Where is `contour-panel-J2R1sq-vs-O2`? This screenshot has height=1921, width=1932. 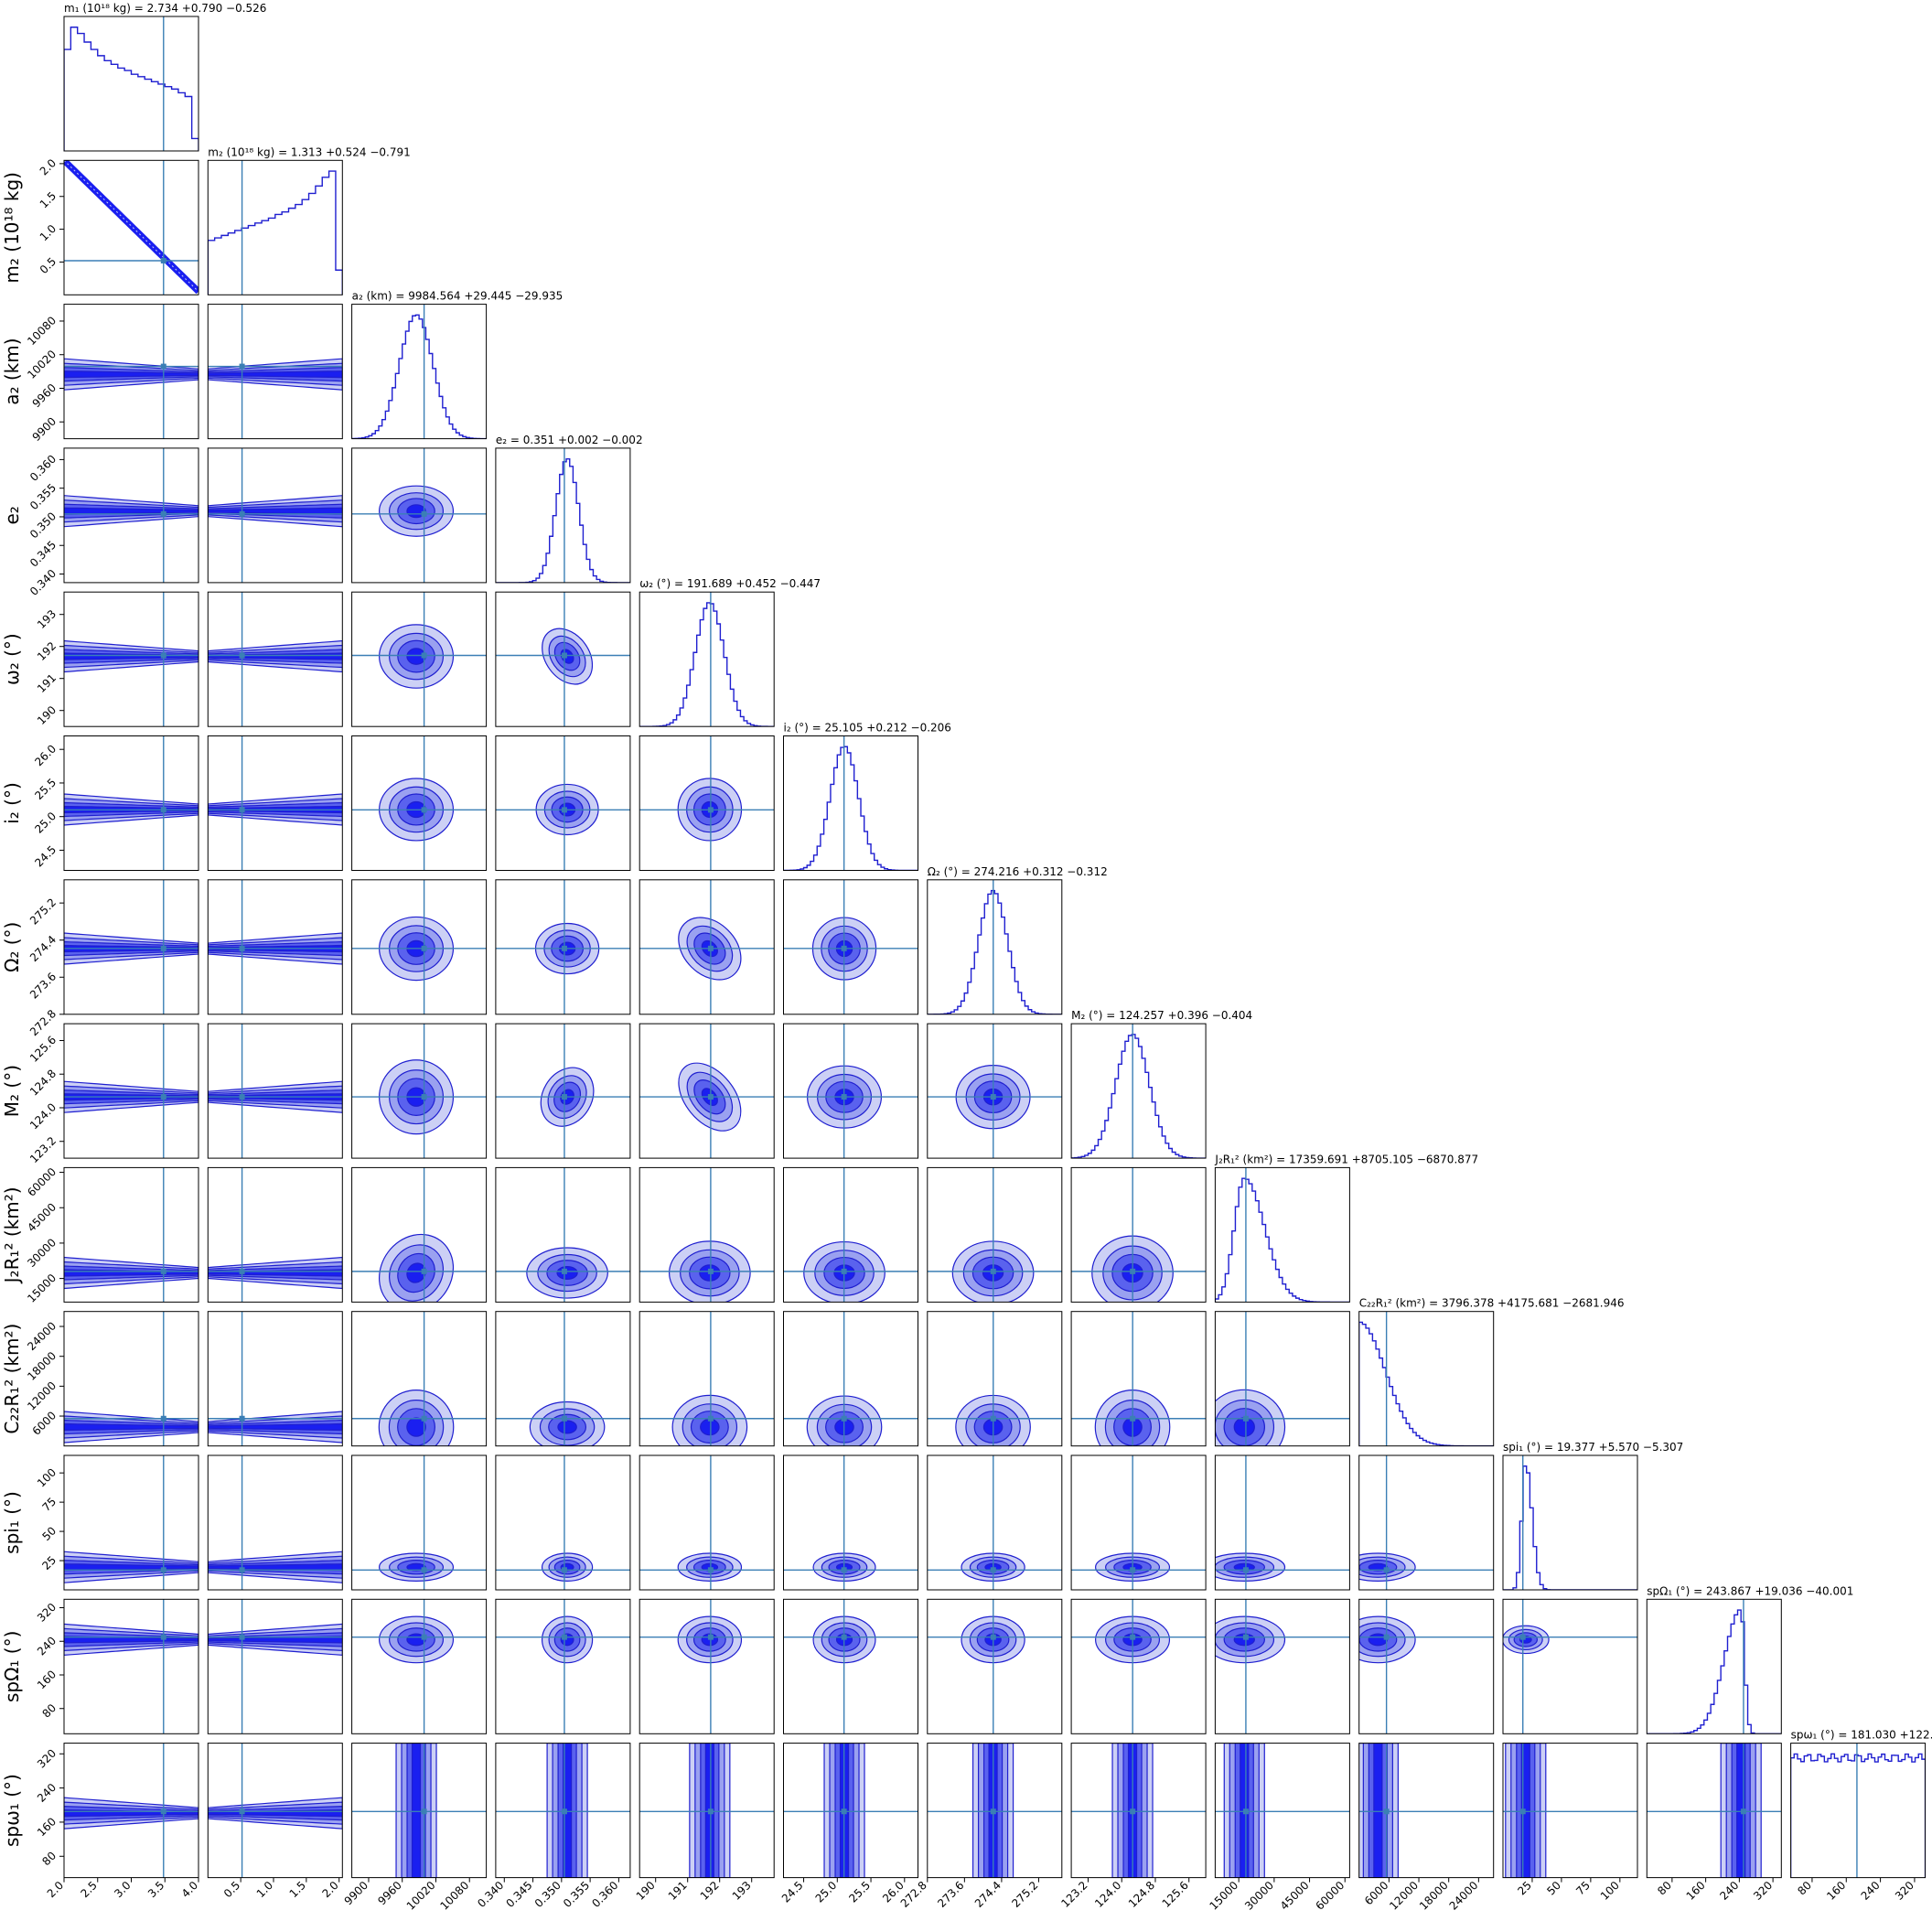 contour-panel-J2R1sq-vs-O2 is located at coordinates (995, 1234).